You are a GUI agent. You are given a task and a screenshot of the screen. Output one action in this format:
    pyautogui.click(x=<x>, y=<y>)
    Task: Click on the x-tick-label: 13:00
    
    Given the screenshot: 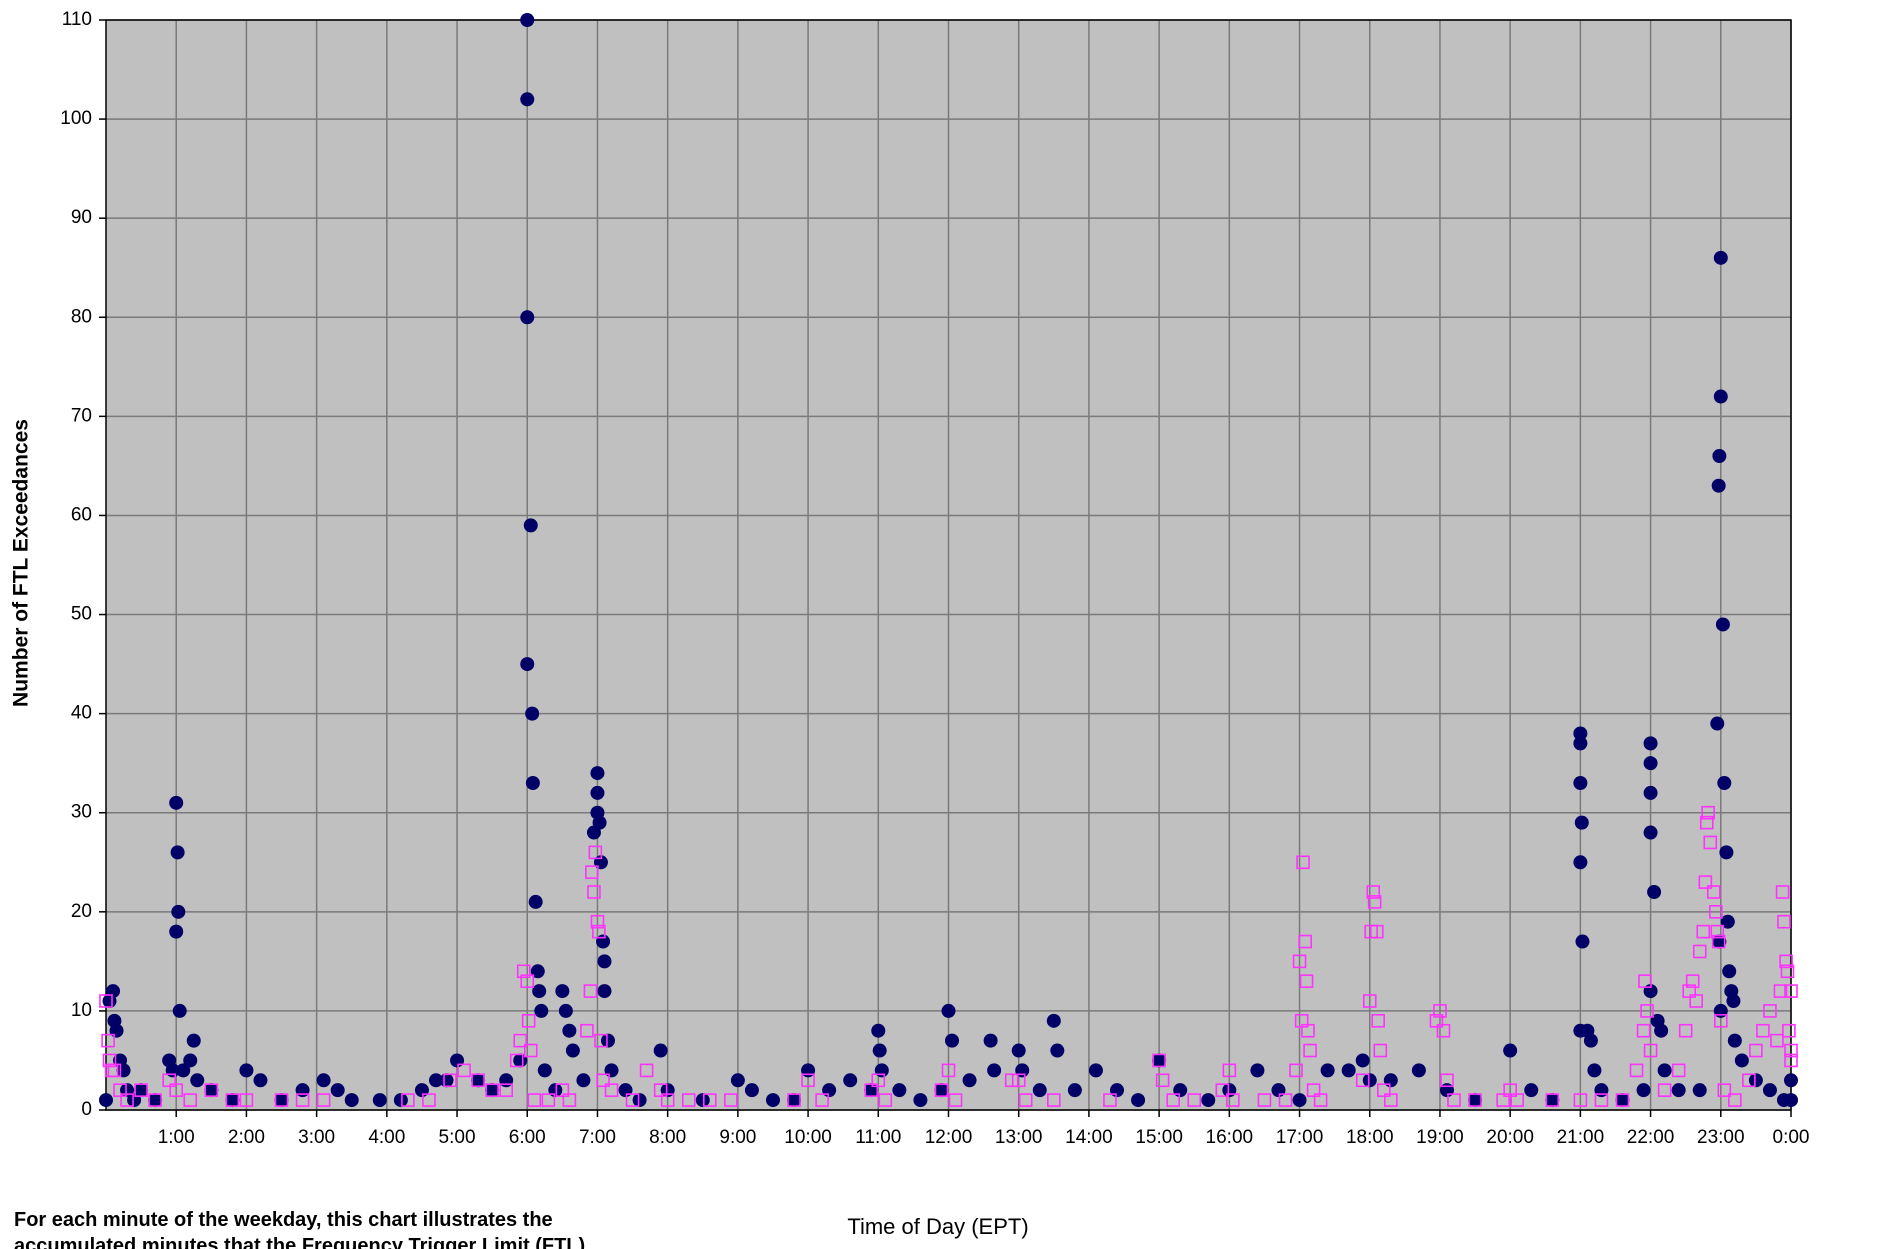 What is the action you would take?
    pyautogui.click(x=1019, y=1137)
    